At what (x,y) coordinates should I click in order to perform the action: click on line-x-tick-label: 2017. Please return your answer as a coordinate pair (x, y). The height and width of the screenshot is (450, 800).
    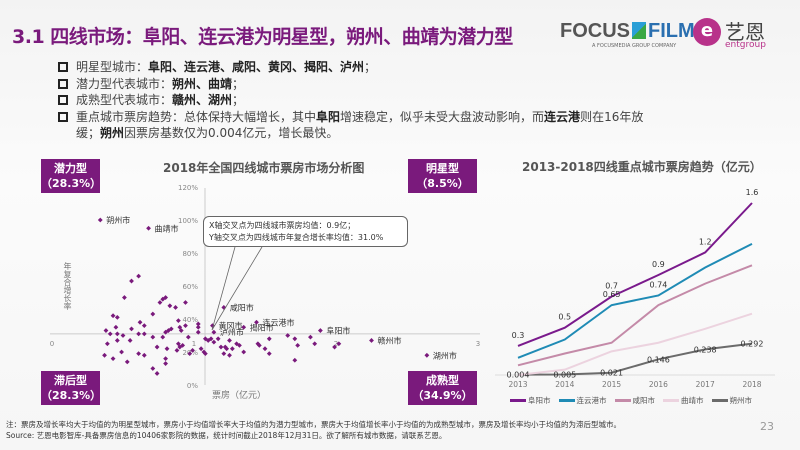
    Looking at the image, I should click on (705, 384).